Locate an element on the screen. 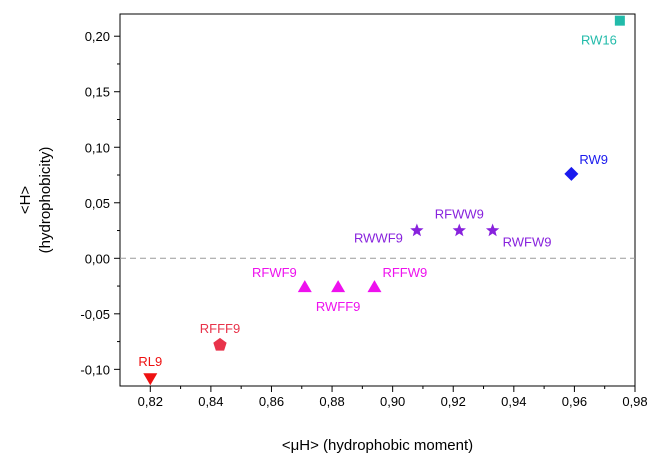 This screenshot has height=458, width=650. point-label: RFFW9 is located at coordinates (404, 272).